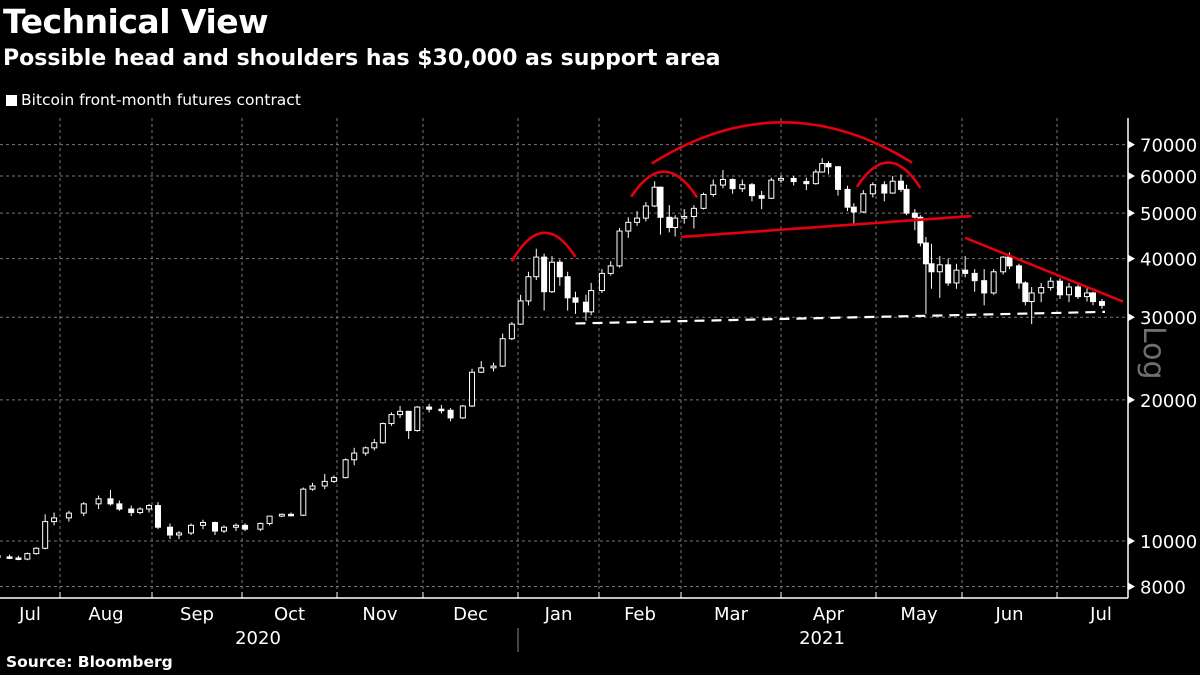 The width and height of the screenshot is (1200, 675). I want to click on x-tick-label: Mar, so click(731, 614).